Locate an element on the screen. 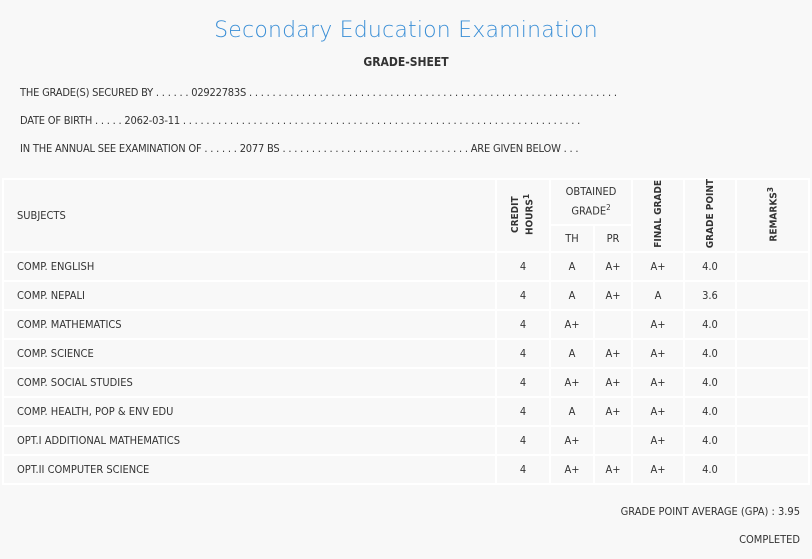  table-row: COMP. HEALTH, POP & ENV EDU 4 A A+ A+ 4.0 is located at coordinates (406, 411).